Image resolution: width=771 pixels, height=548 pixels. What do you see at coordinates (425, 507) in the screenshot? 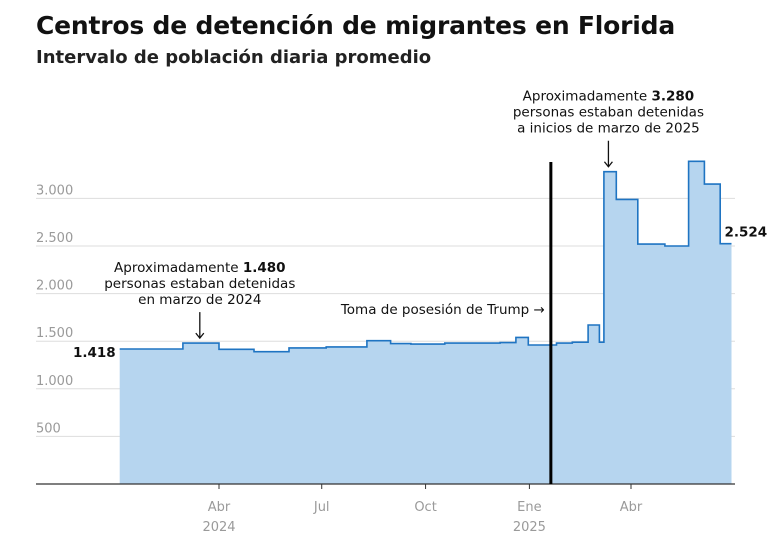
I see `x-tick-label: Oct` at bounding box center [425, 507].